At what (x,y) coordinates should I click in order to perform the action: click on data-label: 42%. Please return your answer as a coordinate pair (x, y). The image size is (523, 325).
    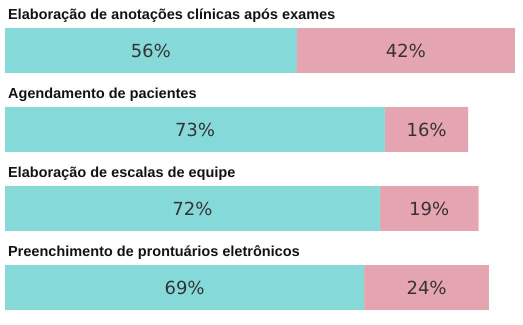
    Looking at the image, I should click on (406, 51).